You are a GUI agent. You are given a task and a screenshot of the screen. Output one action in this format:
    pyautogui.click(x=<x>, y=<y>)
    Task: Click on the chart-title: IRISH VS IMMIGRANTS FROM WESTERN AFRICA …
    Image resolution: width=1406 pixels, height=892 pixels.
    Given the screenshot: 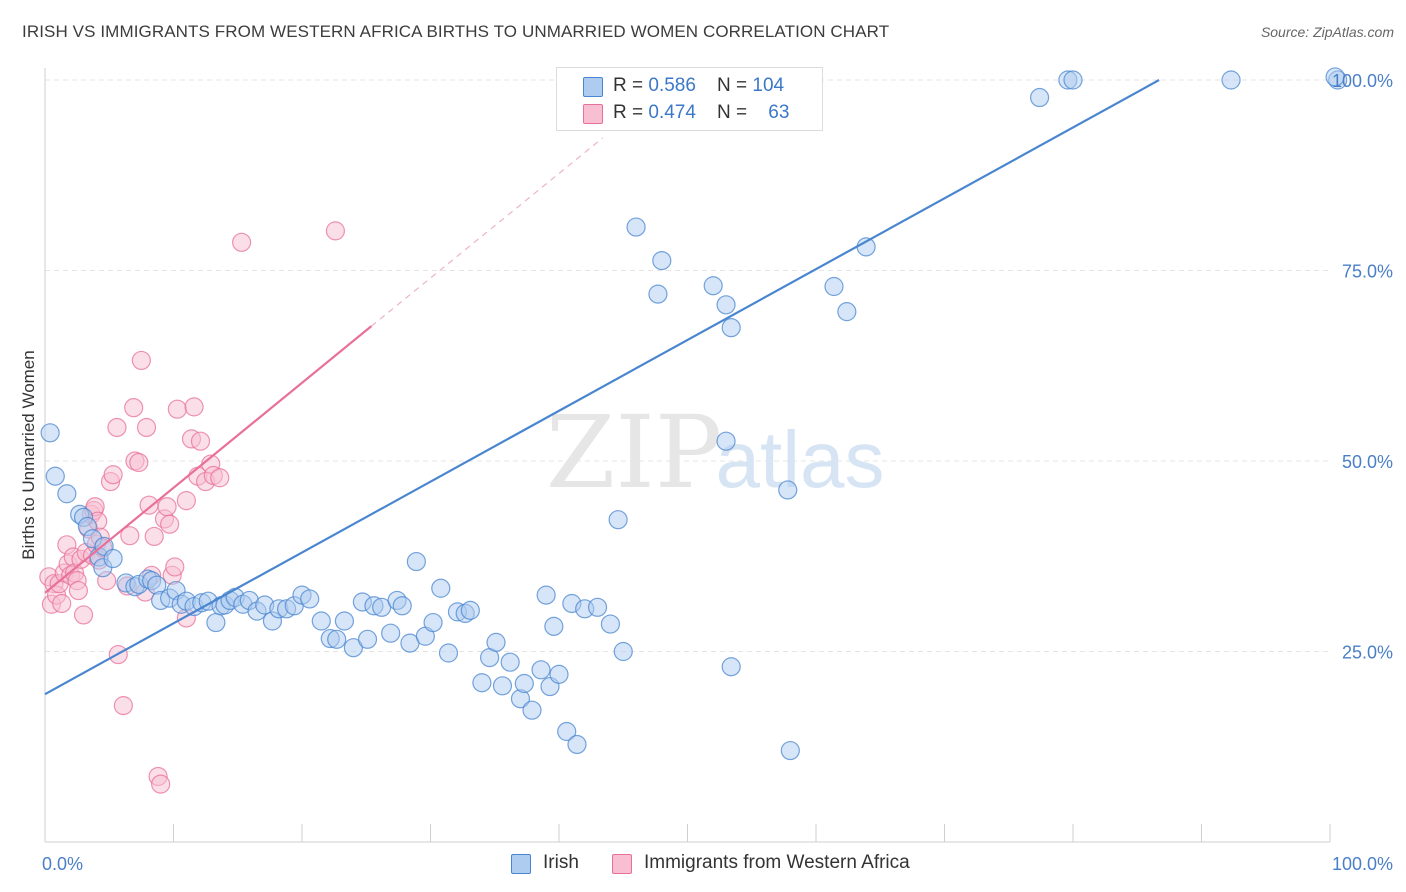 What is the action you would take?
    pyautogui.click(x=456, y=31)
    